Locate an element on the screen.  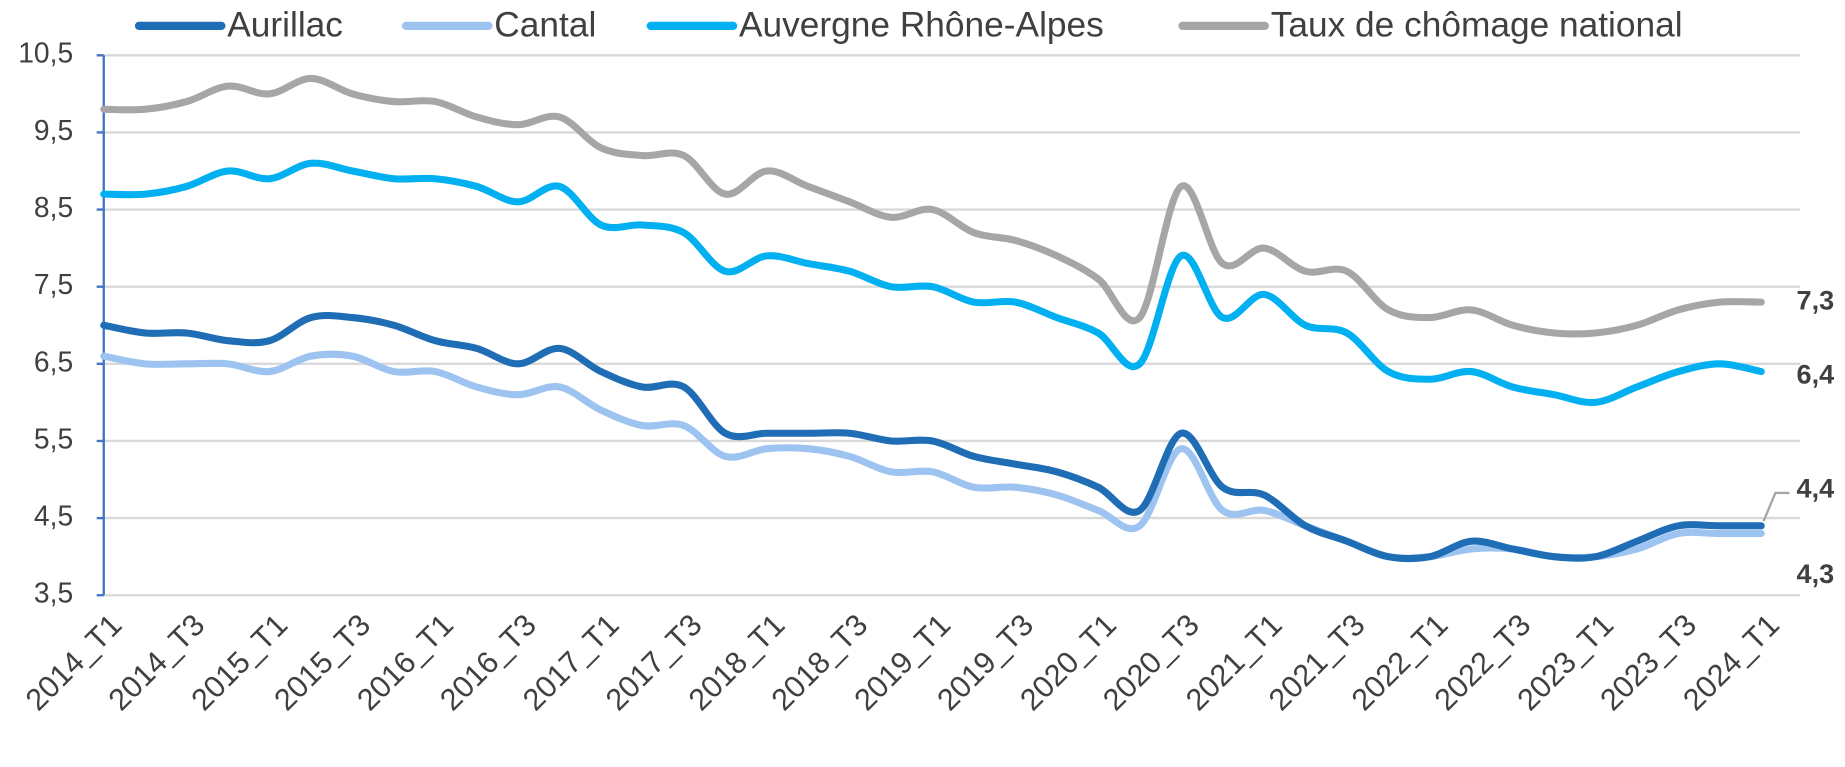
legend-label: Aurillac is located at coordinates (285, 24).